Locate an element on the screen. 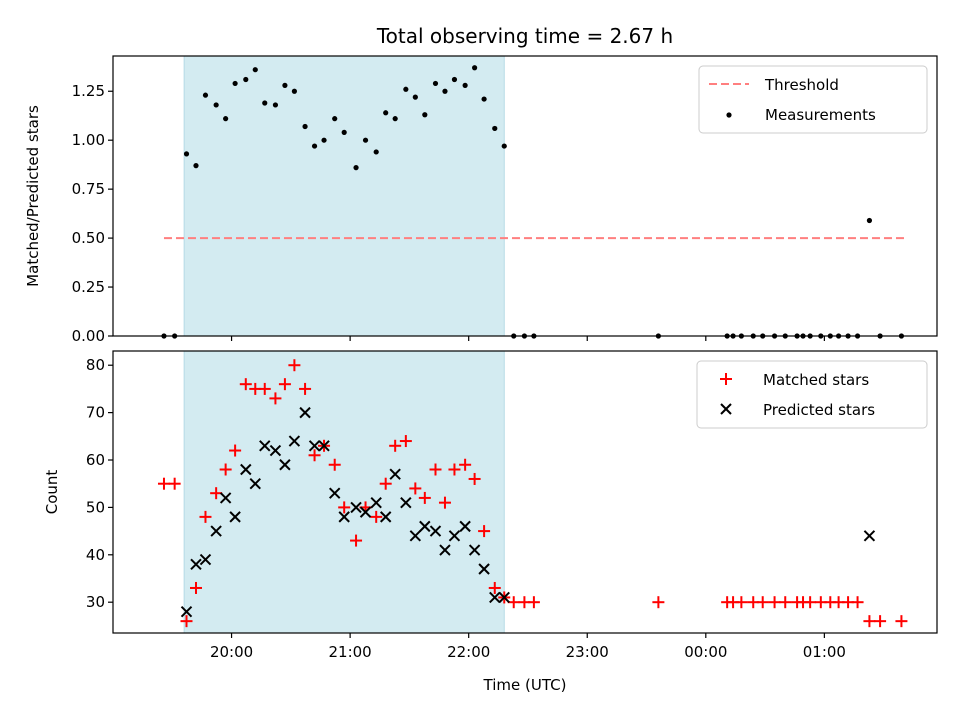 The height and width of the screenshot is (720, 960). top-y-axis-label: Matched/Predicted stars is located at coordinates (33, 196).